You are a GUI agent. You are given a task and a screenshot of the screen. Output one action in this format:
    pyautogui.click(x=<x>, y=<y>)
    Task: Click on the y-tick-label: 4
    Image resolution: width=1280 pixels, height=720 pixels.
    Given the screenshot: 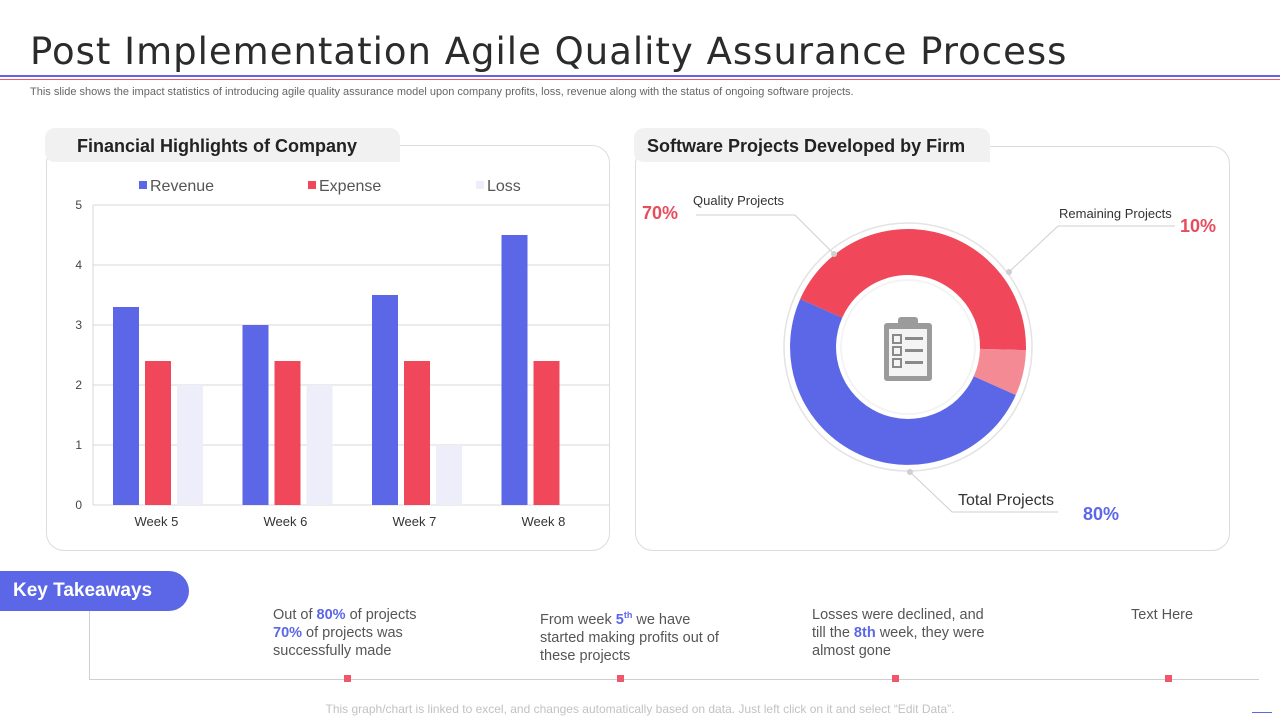 What is the action you would take?
    pyautogui.click(x=78, y=265)
    